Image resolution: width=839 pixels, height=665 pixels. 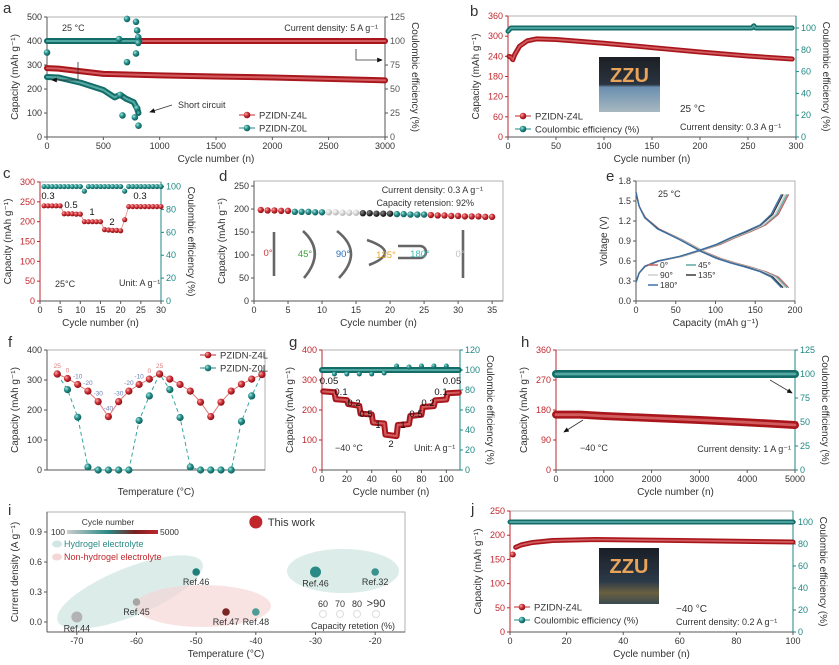 I want to click on y-axis-label: Current density (A g⁻¹), so click(x=15, y=572).